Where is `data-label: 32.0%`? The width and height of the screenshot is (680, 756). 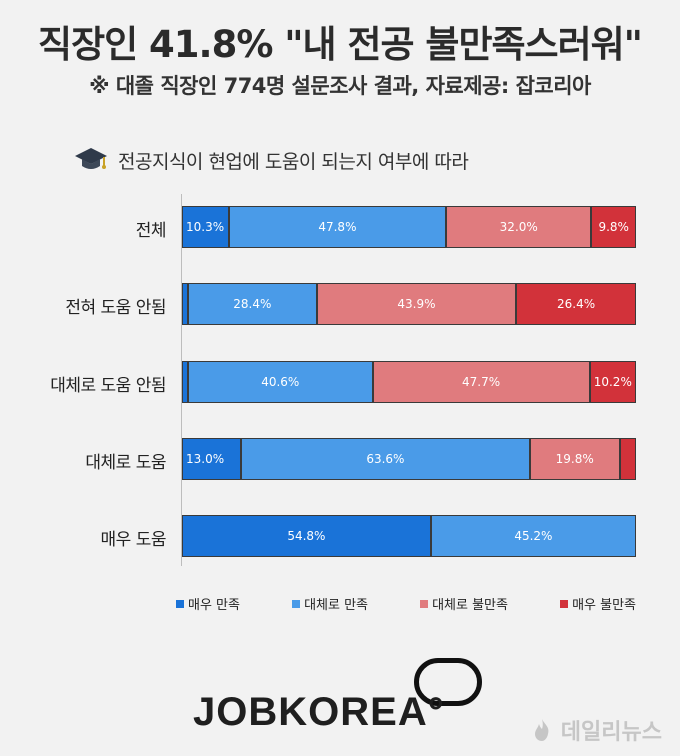
data-label: 32.0% is located at coordinates (518, 227).